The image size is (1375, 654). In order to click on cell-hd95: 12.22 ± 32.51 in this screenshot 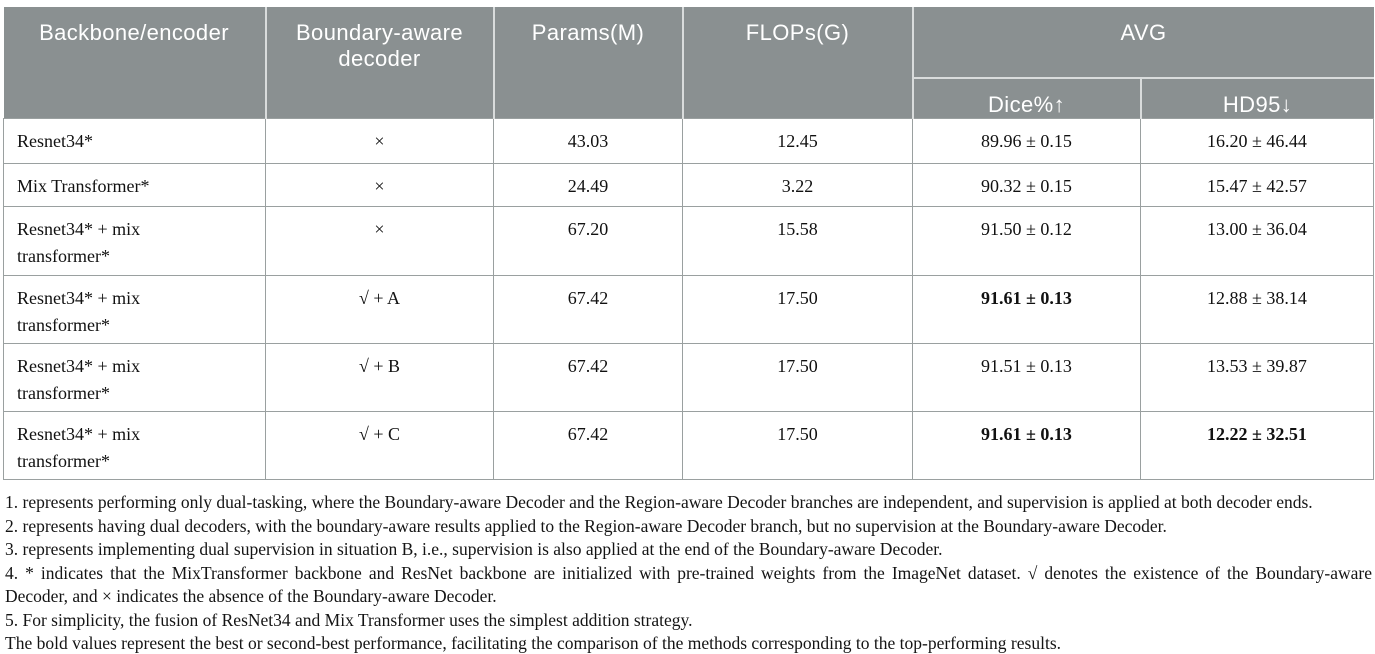, I will do `click(1257, 445)`.